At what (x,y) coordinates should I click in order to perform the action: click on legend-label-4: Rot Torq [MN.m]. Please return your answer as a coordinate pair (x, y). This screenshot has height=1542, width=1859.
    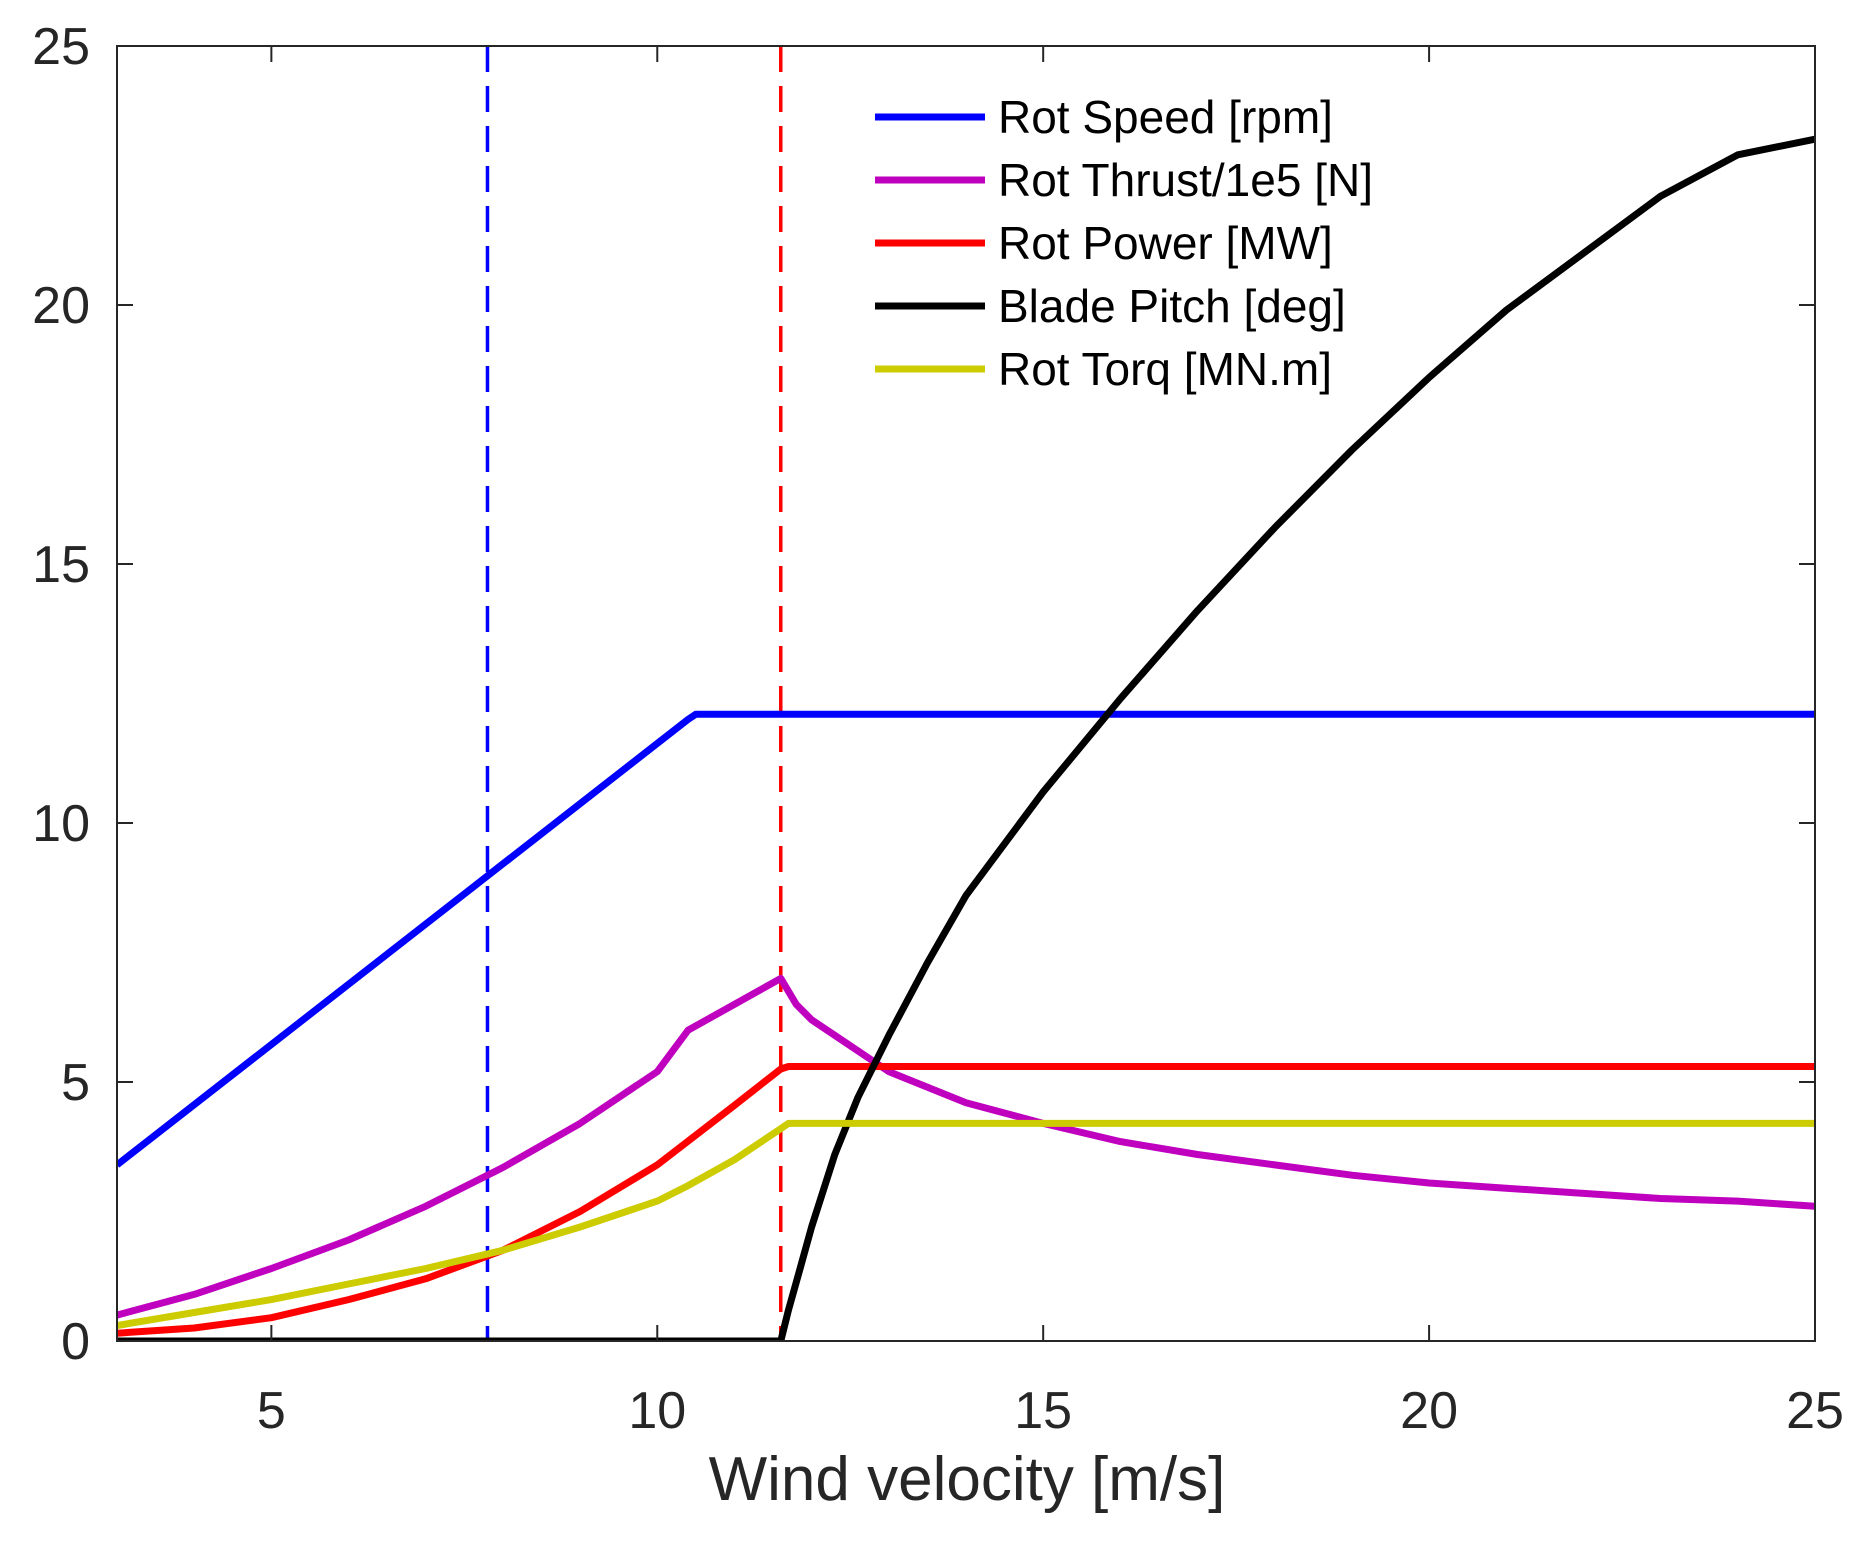
    Looking at the image, I should click on (1165, 369).